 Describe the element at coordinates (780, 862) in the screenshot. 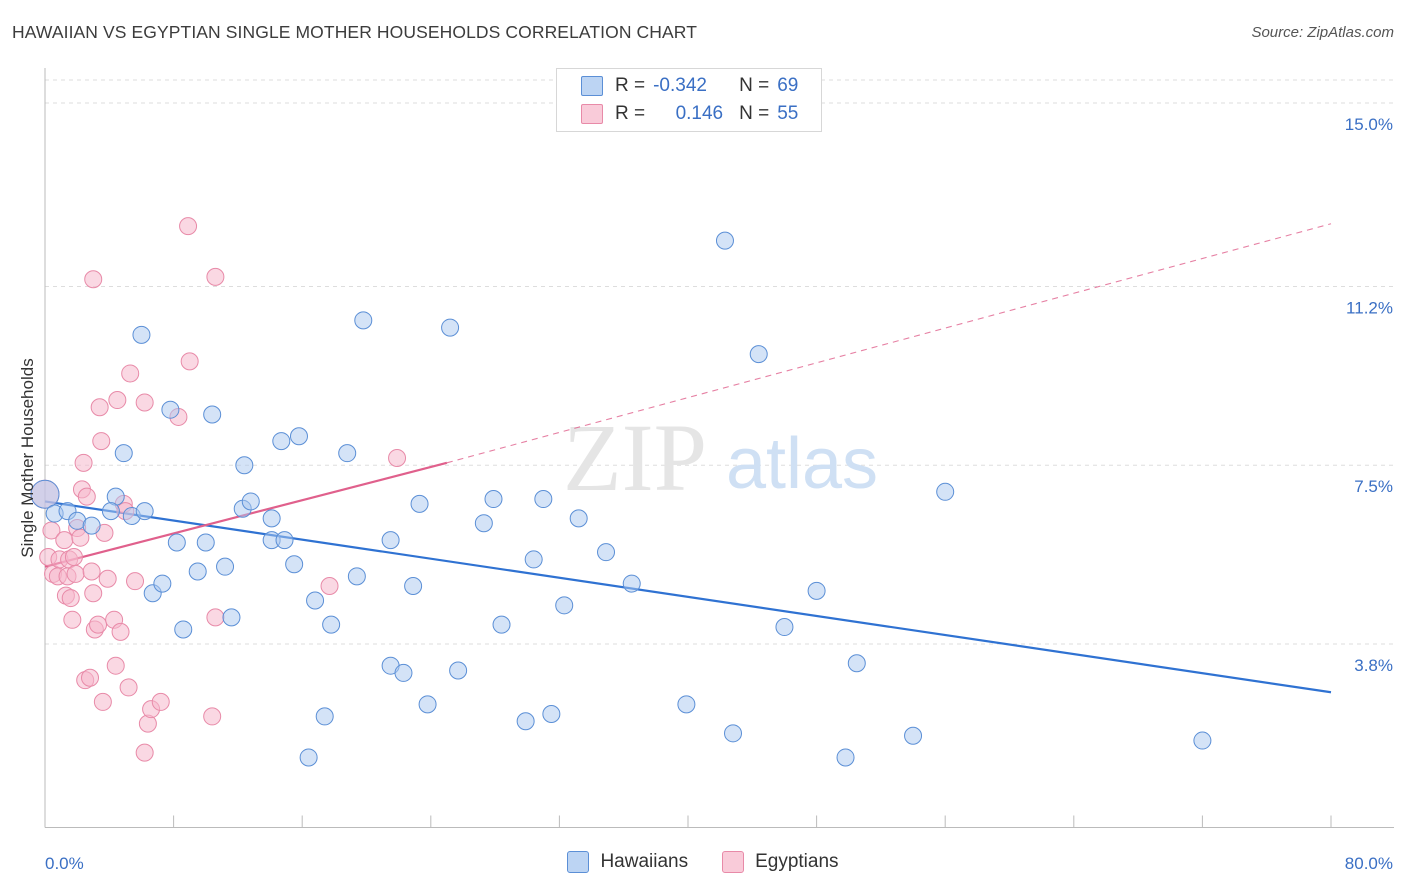

I see `legend-item-egyptians: Egyptians` at that location.